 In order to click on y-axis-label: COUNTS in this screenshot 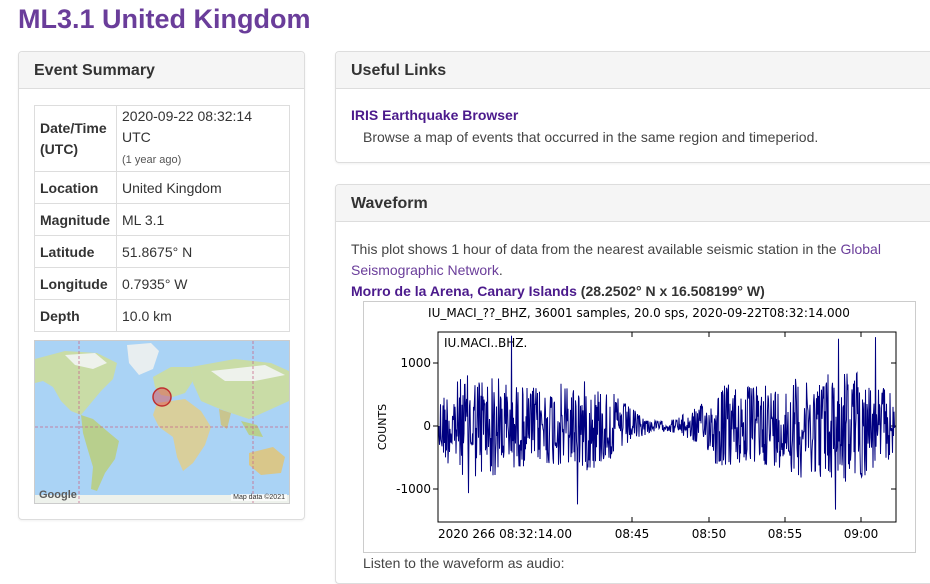, I will do `click(382, 427)`.